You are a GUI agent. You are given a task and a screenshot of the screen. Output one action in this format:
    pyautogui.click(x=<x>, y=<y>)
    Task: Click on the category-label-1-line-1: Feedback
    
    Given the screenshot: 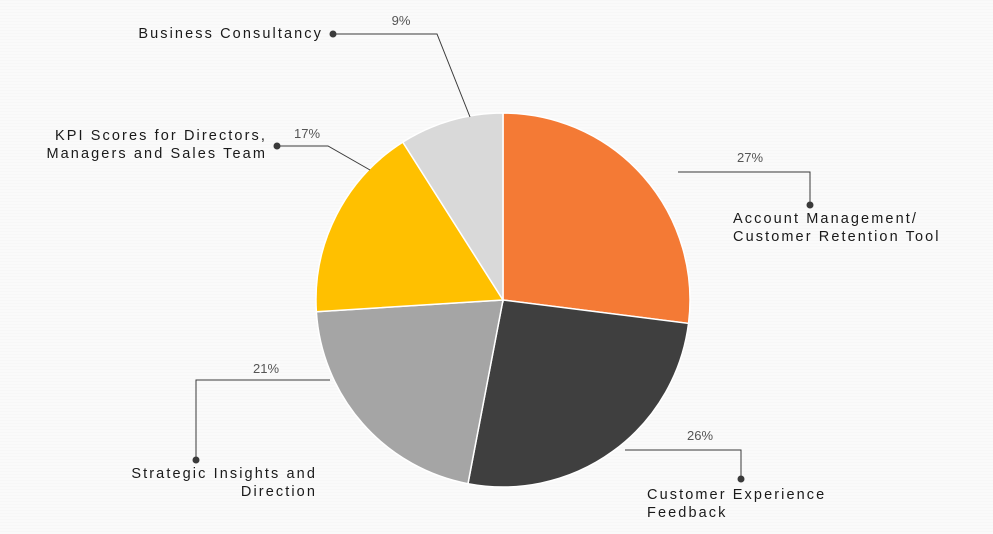 What is the action you would take?
    pyautogui.click(x=687, y=513)
    